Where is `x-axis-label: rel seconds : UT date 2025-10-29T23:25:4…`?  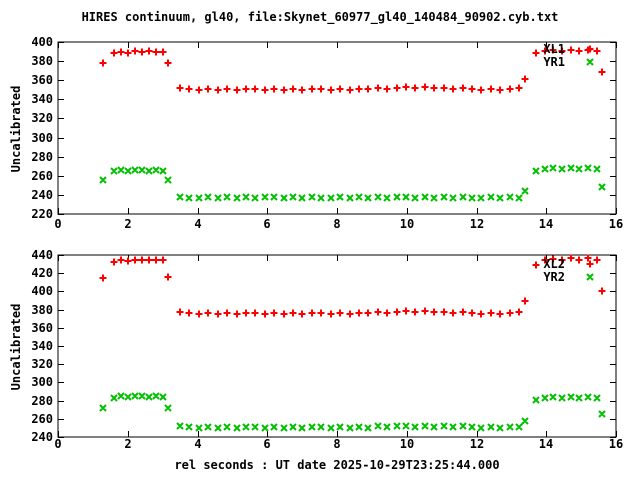 x-axis-label: rel seconds : UT date 2025-10-29T23:25:4… is located at coordinates (337, 465).